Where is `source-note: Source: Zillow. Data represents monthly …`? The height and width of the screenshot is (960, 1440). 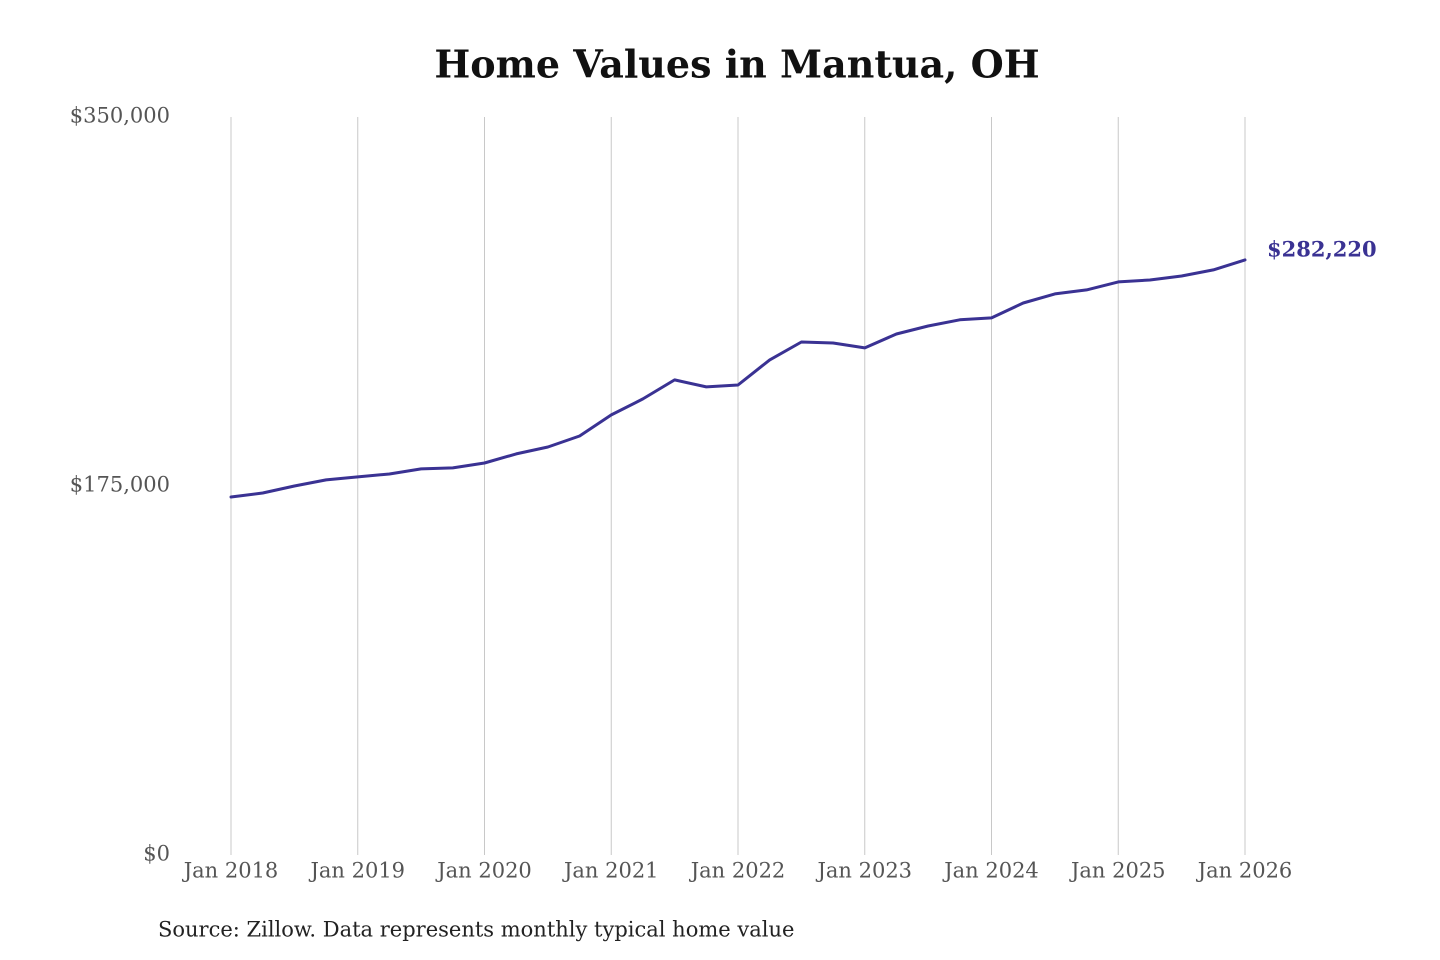
source-note: Source: Zillow. Data represents monthly … is located at coordinates (476, 930).